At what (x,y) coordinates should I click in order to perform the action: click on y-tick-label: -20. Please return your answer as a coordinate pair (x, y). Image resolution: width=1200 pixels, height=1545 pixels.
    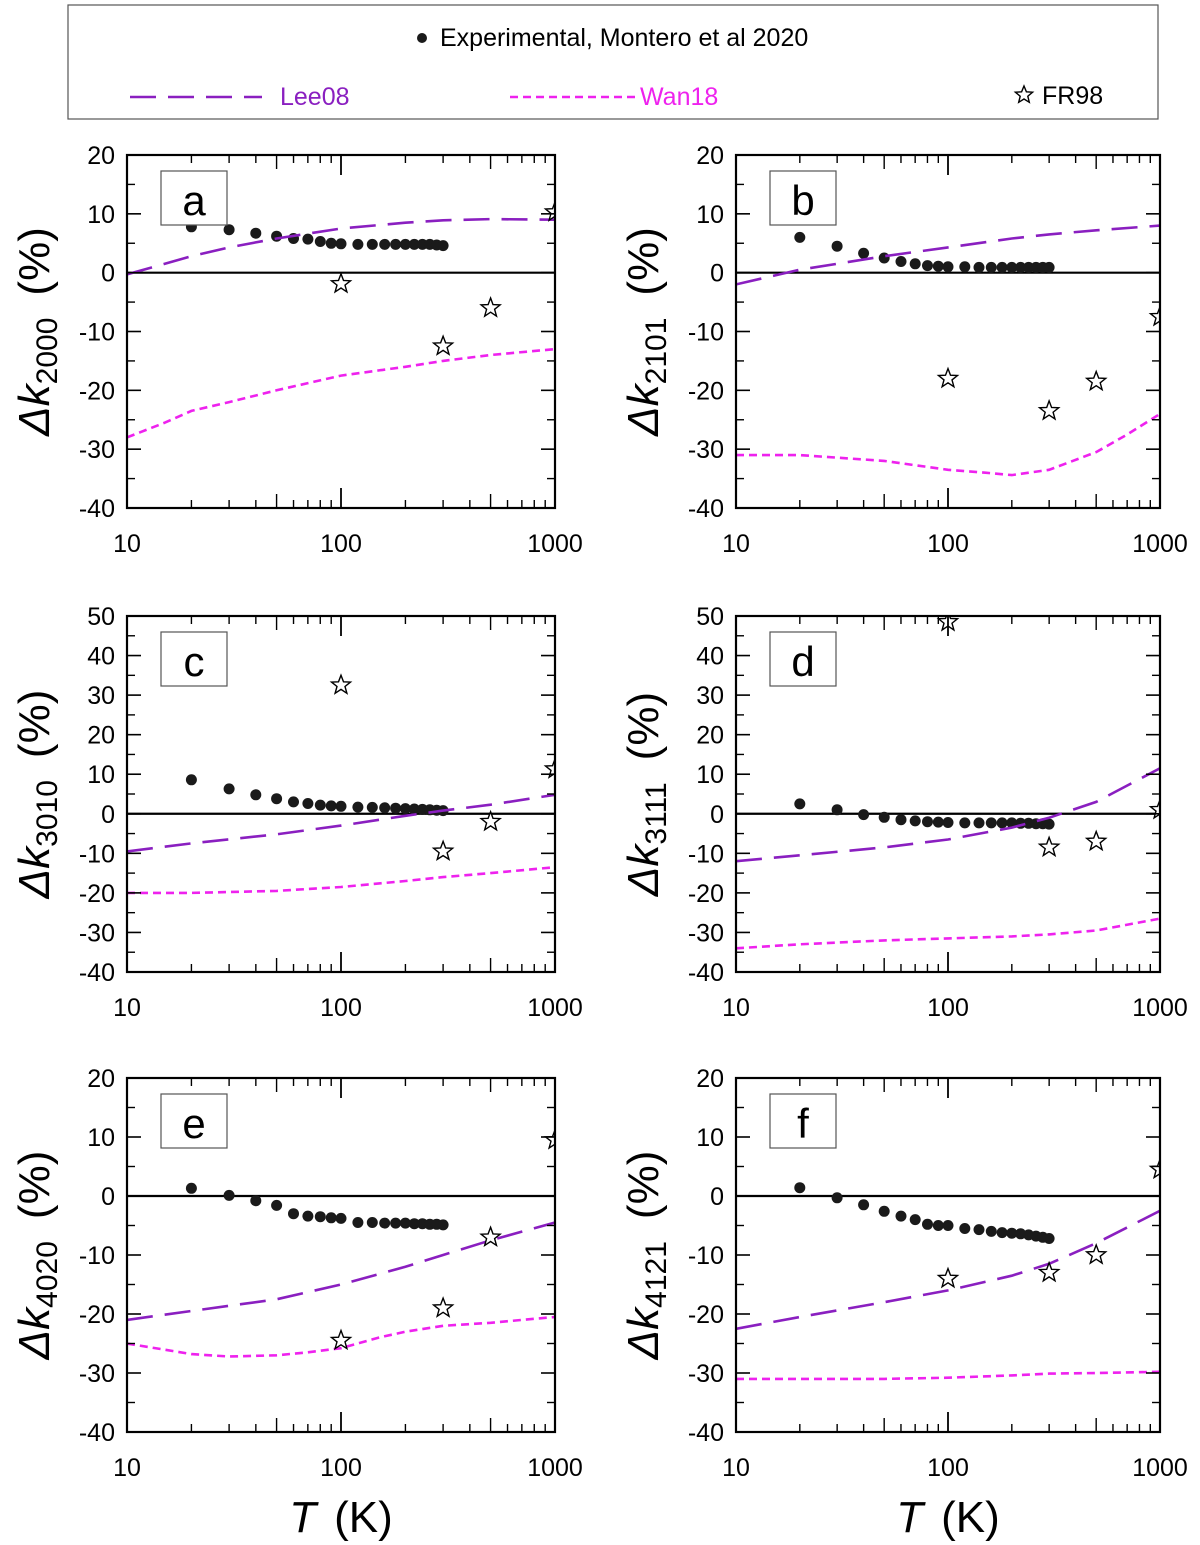
    Looking at the image, I should click on (706, 391).